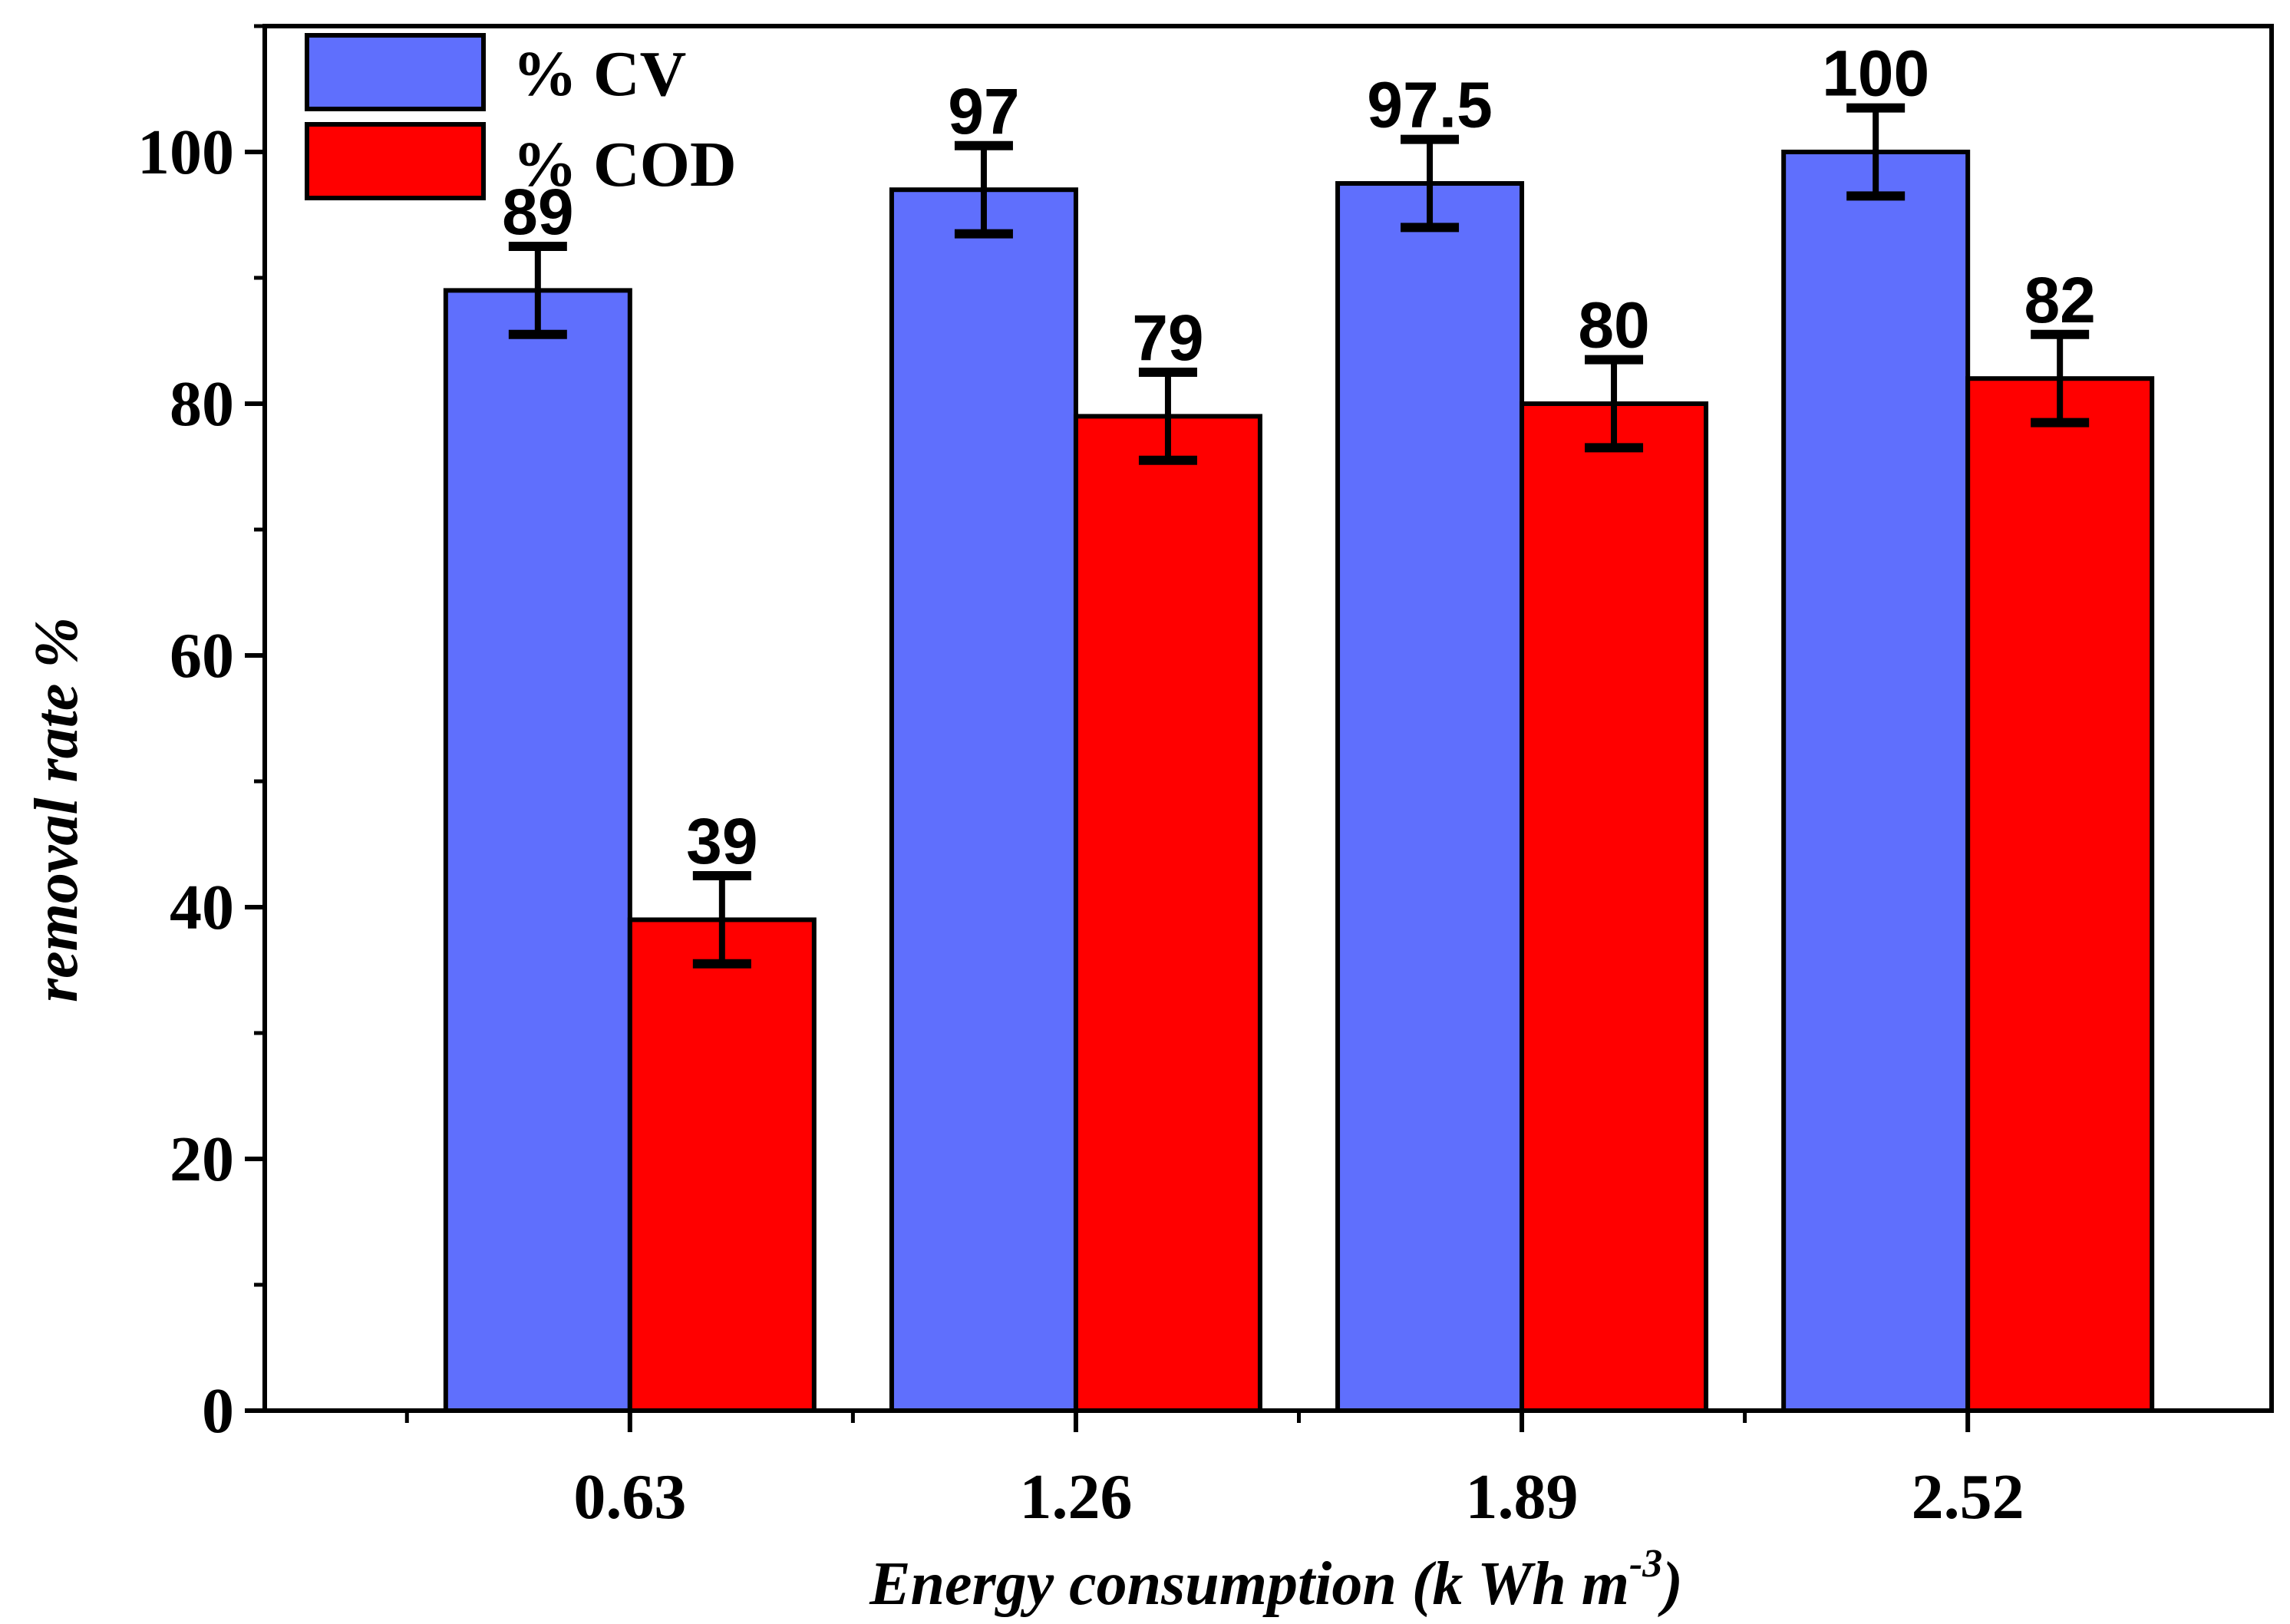 The width and height of the screenshot is (2290, 1624). I want to click on data-label: 89, so click(538, 212).